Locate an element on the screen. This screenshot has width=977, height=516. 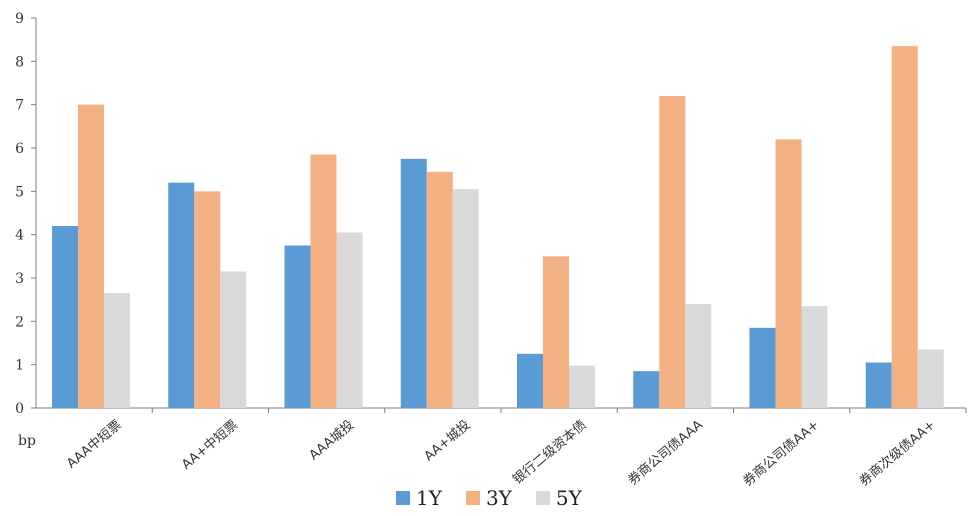
y-tick-label: 2 is located at coordinates (19, 322).